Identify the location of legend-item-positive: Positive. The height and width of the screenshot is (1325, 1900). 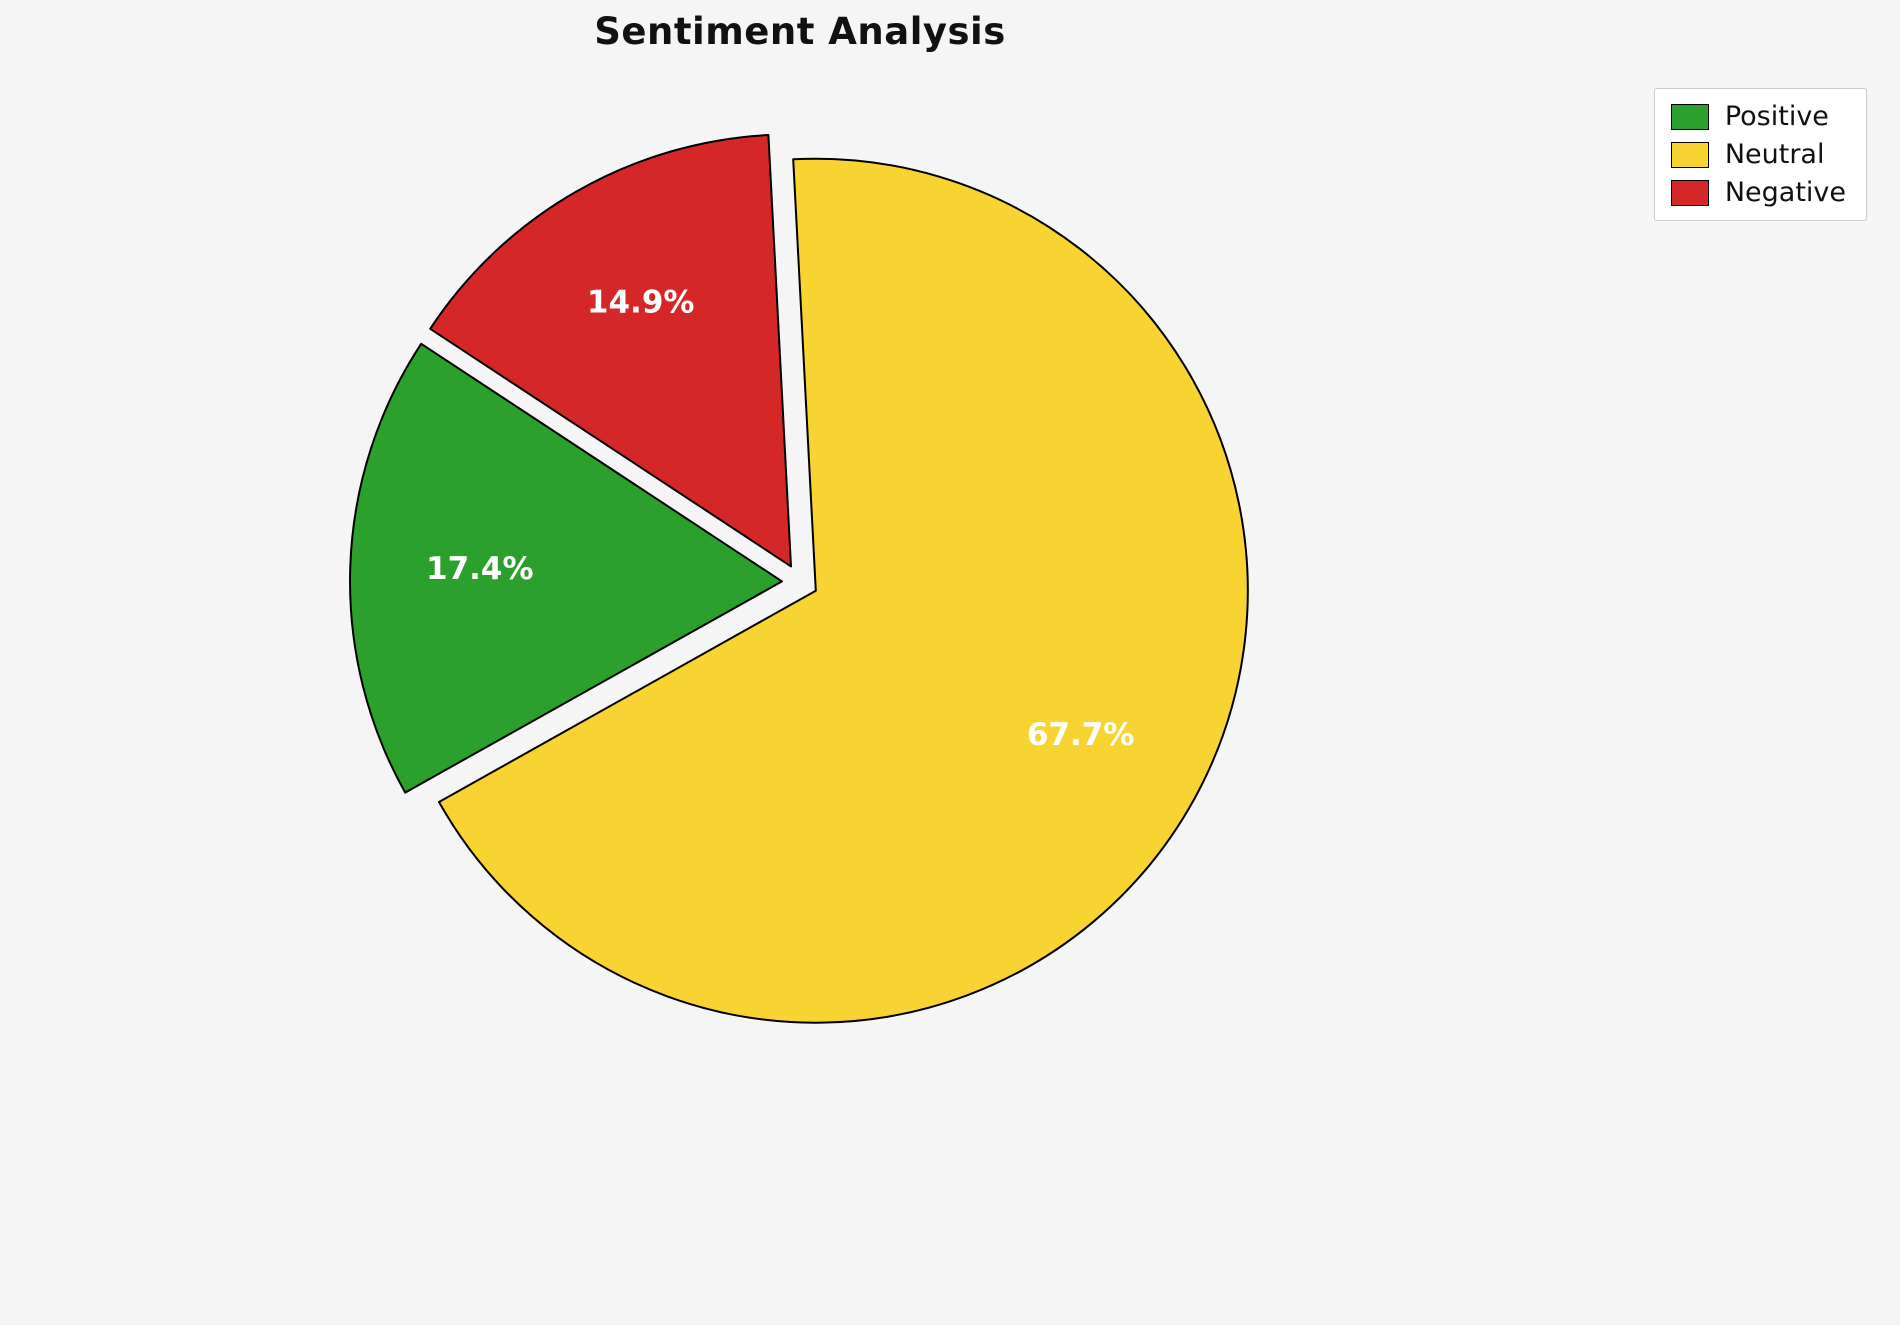
(1758, 116).